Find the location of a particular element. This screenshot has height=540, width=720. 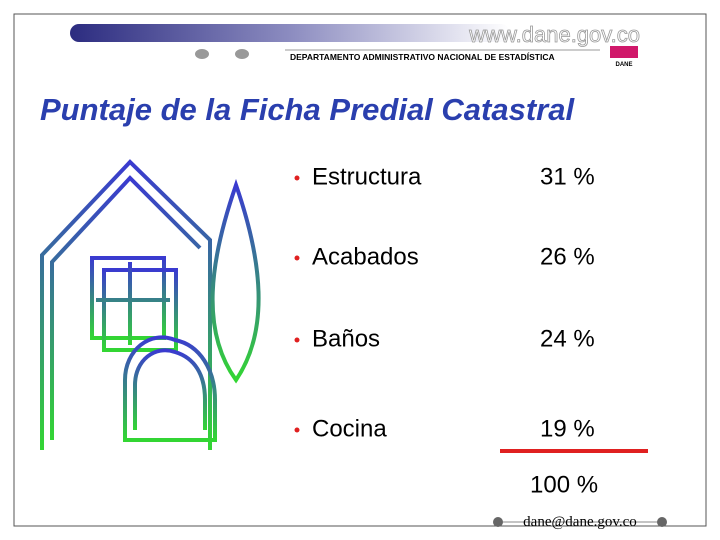

slide-title: Puntaje de la Ficha Predial Catastral is located at coordinates (307, 109).